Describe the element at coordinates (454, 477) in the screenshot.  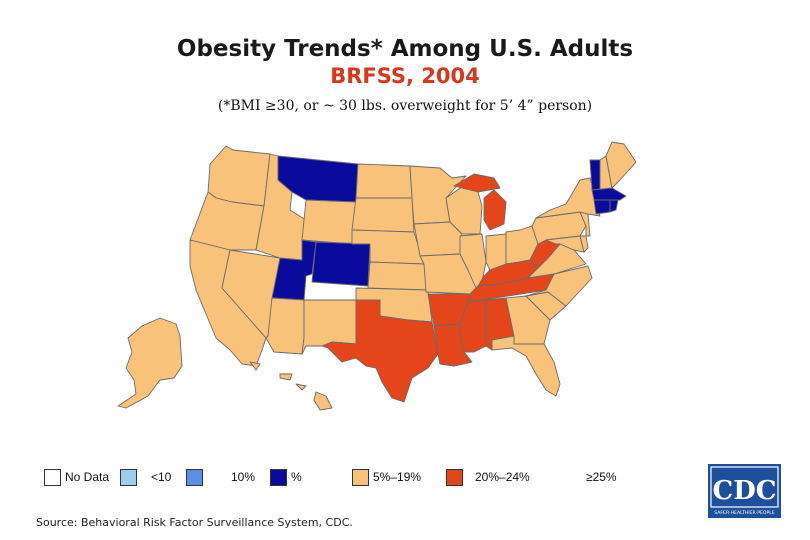
I see `legend-swatch-25plus` at that location.